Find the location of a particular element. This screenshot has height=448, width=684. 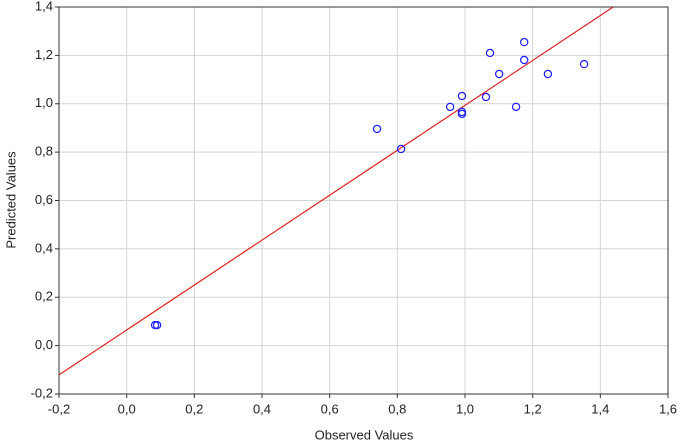

x-axis-title: Observed Values is located at coordinates (364, 434).